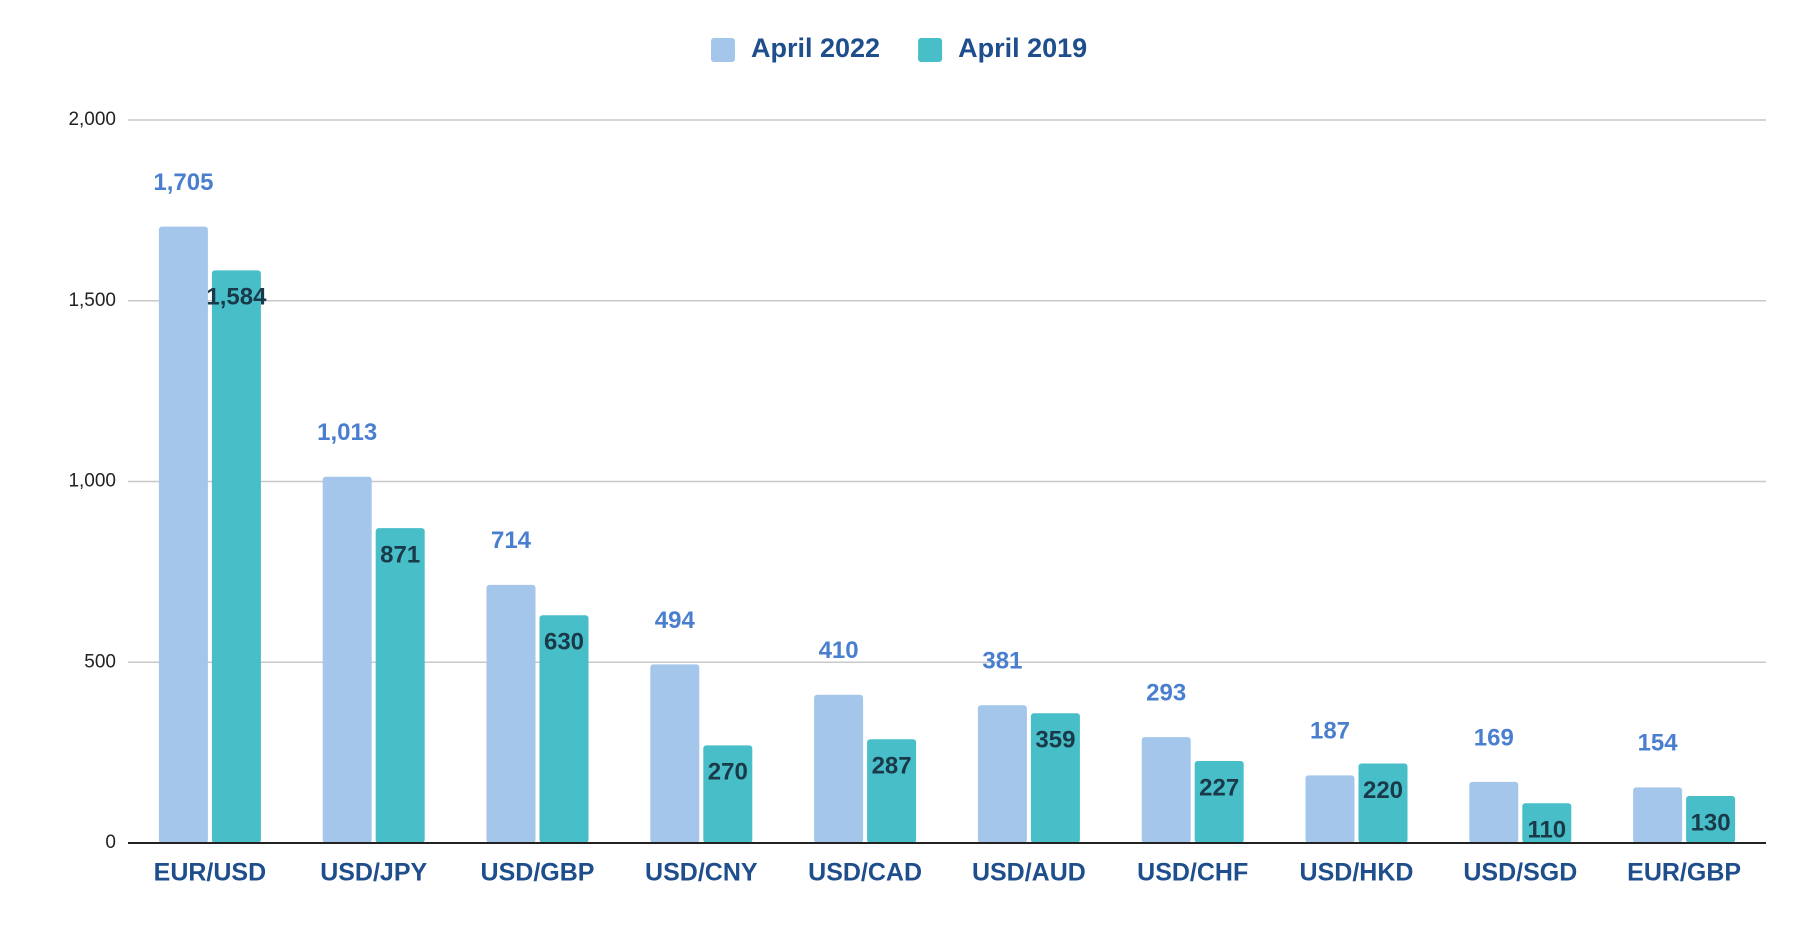 The image size is (1810, 940). I want to click on value-label: 410, so click(839, 650).